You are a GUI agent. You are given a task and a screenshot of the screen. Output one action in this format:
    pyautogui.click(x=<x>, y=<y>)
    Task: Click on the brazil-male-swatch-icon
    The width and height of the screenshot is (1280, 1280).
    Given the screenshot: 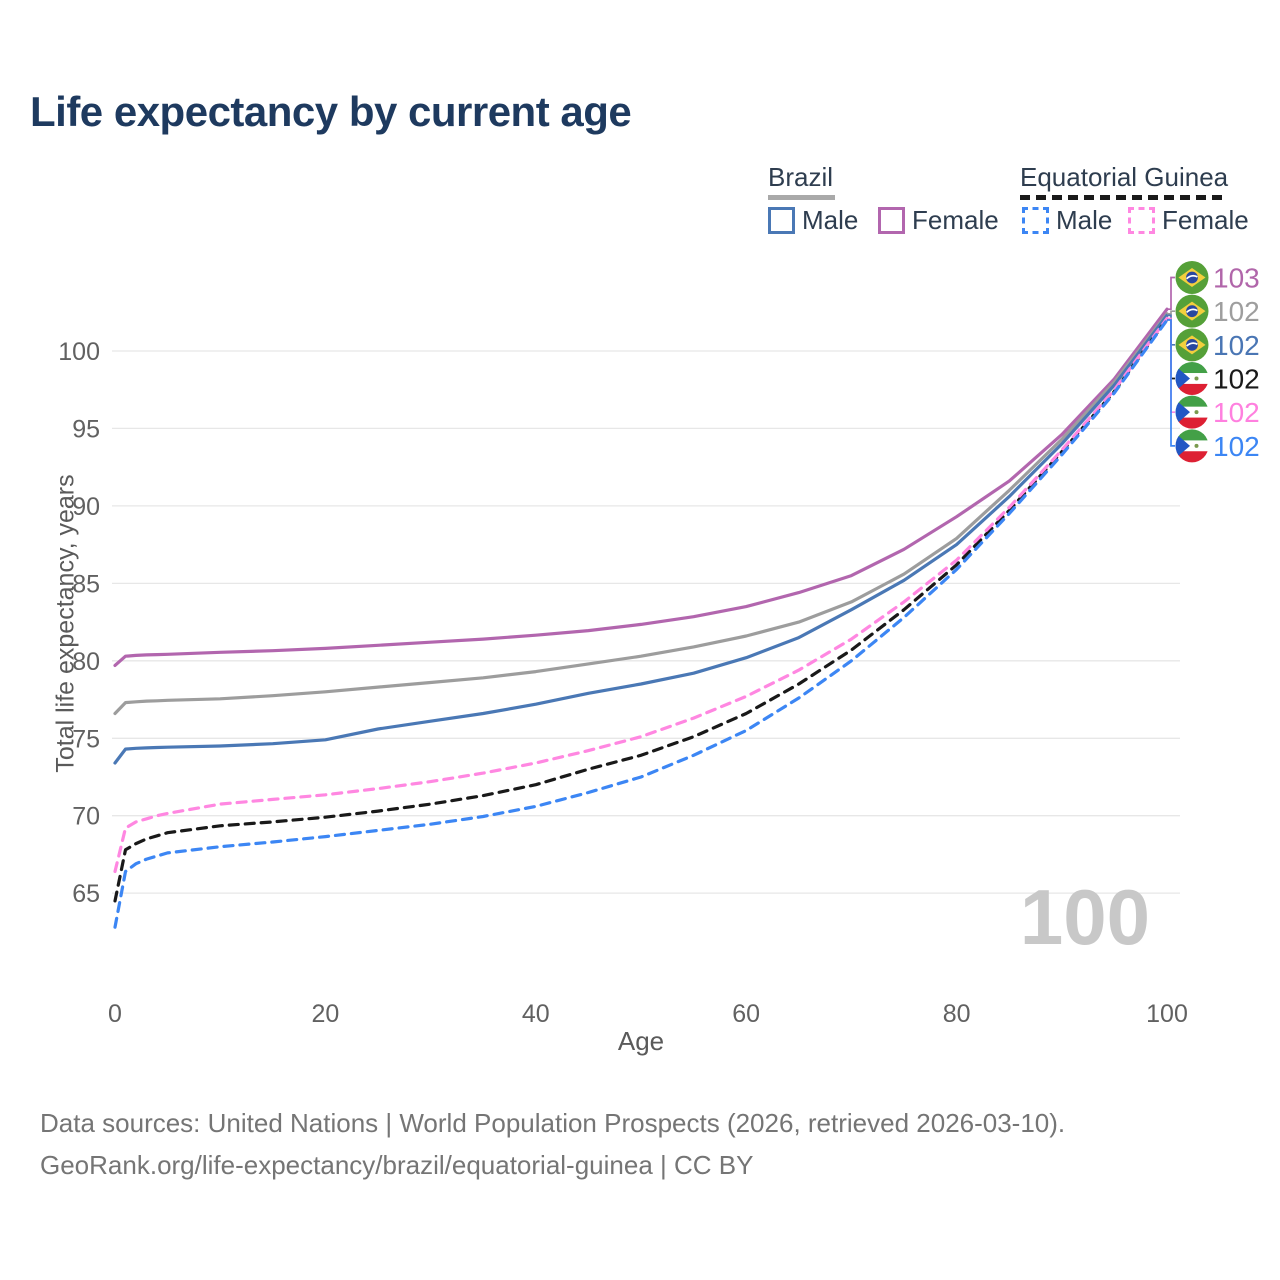 What is the action you would take?
    pyautogui.click(x=781, y=220)
    